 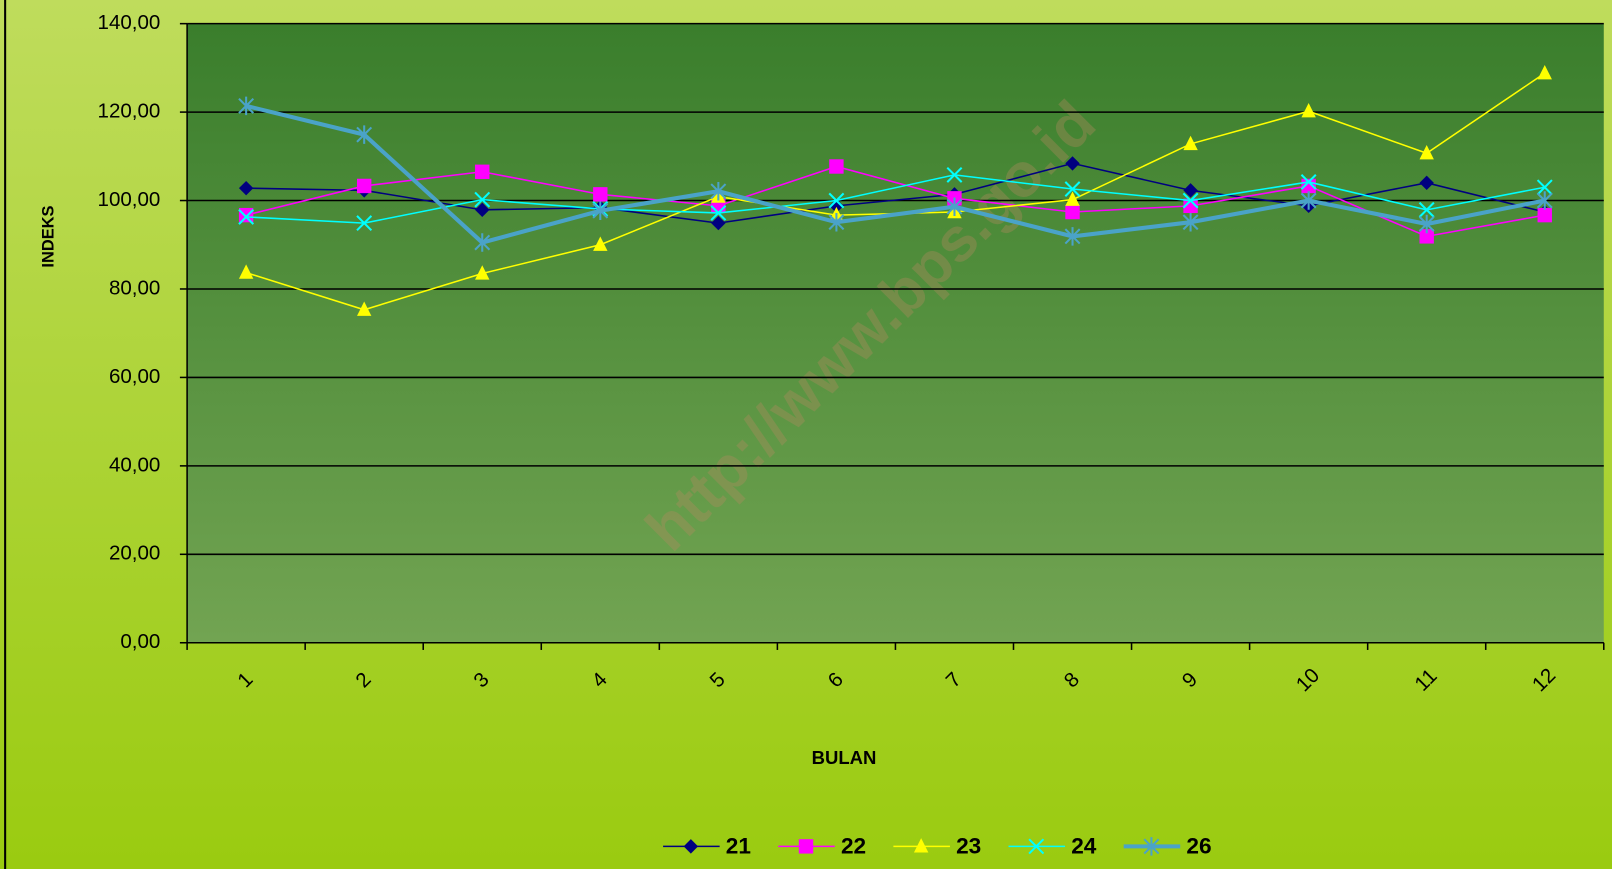 I want to click on y-tick-label: 120,00, so click(x=129, y=111).